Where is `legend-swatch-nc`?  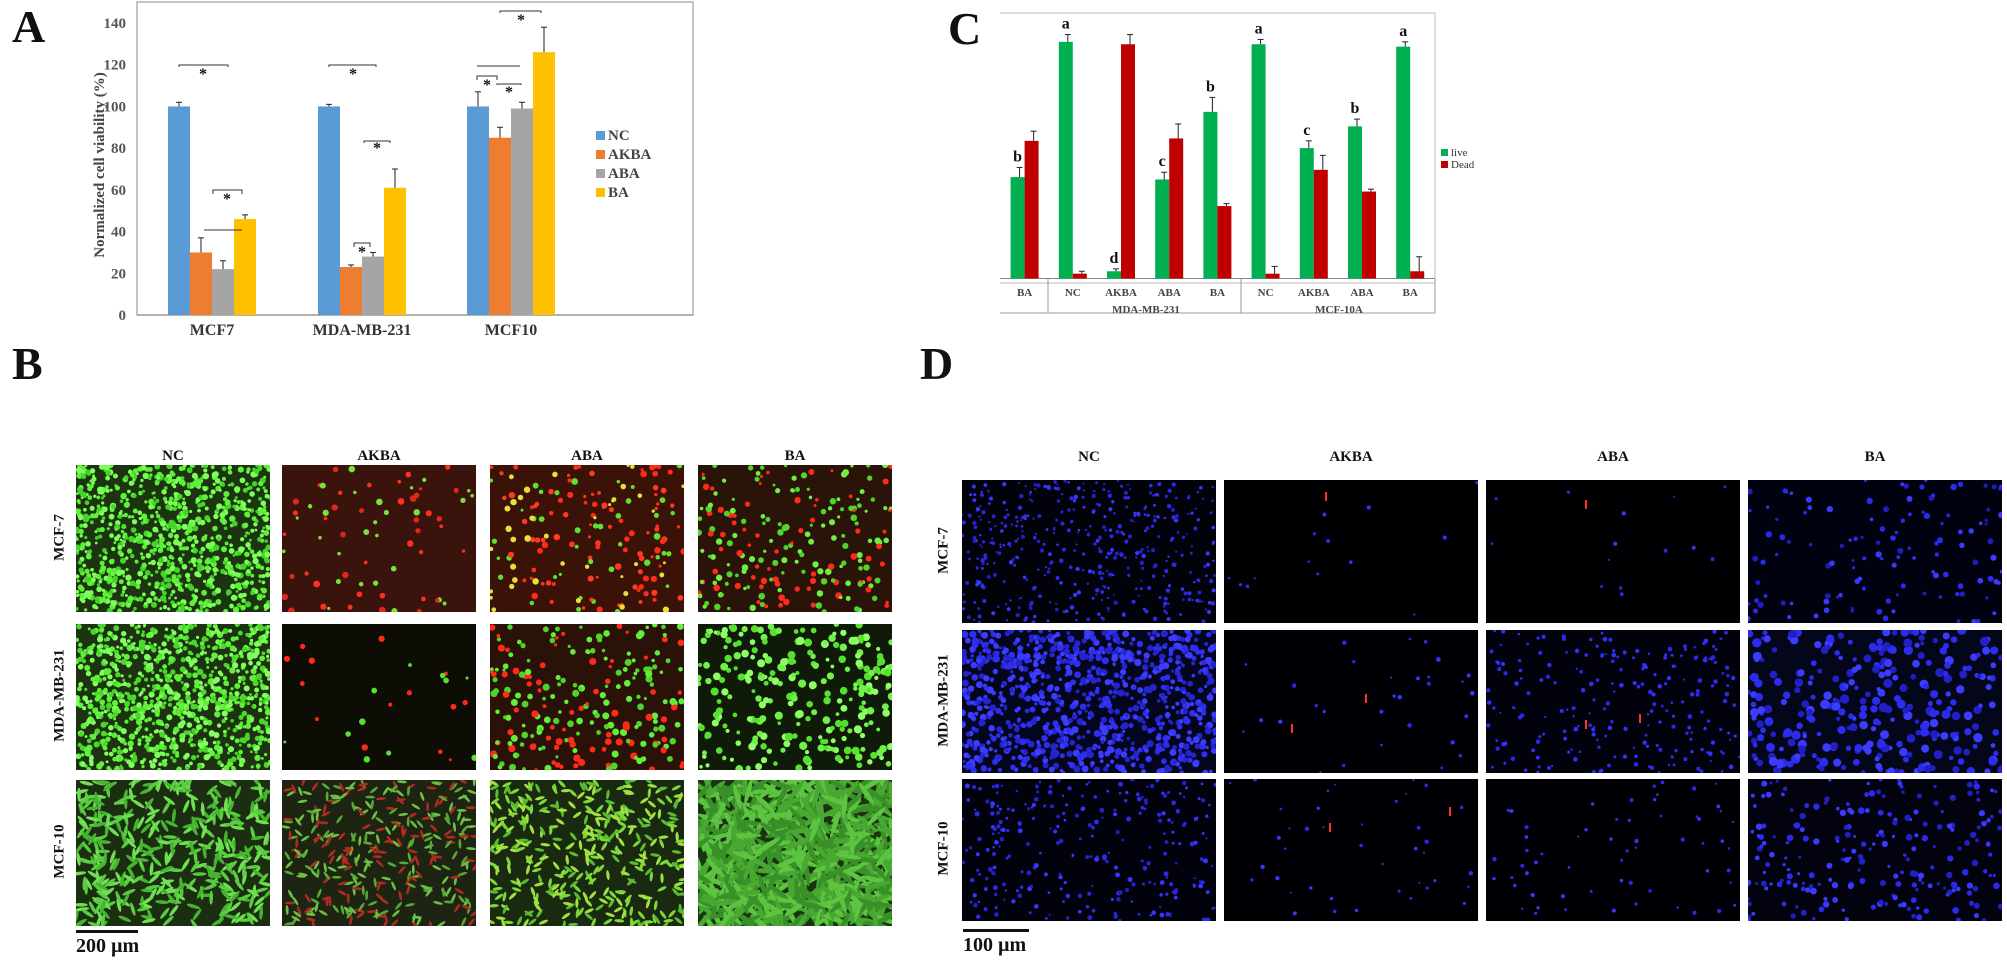
legend-swatch-nc is located at coordinates (600, 135).